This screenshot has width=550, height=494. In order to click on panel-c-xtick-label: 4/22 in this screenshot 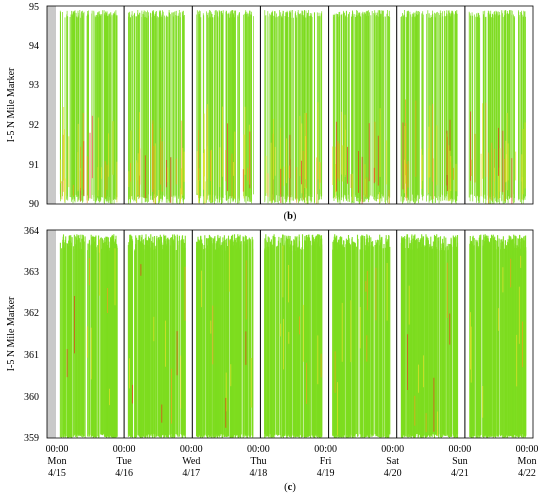, I will do `click(527, 473)`.